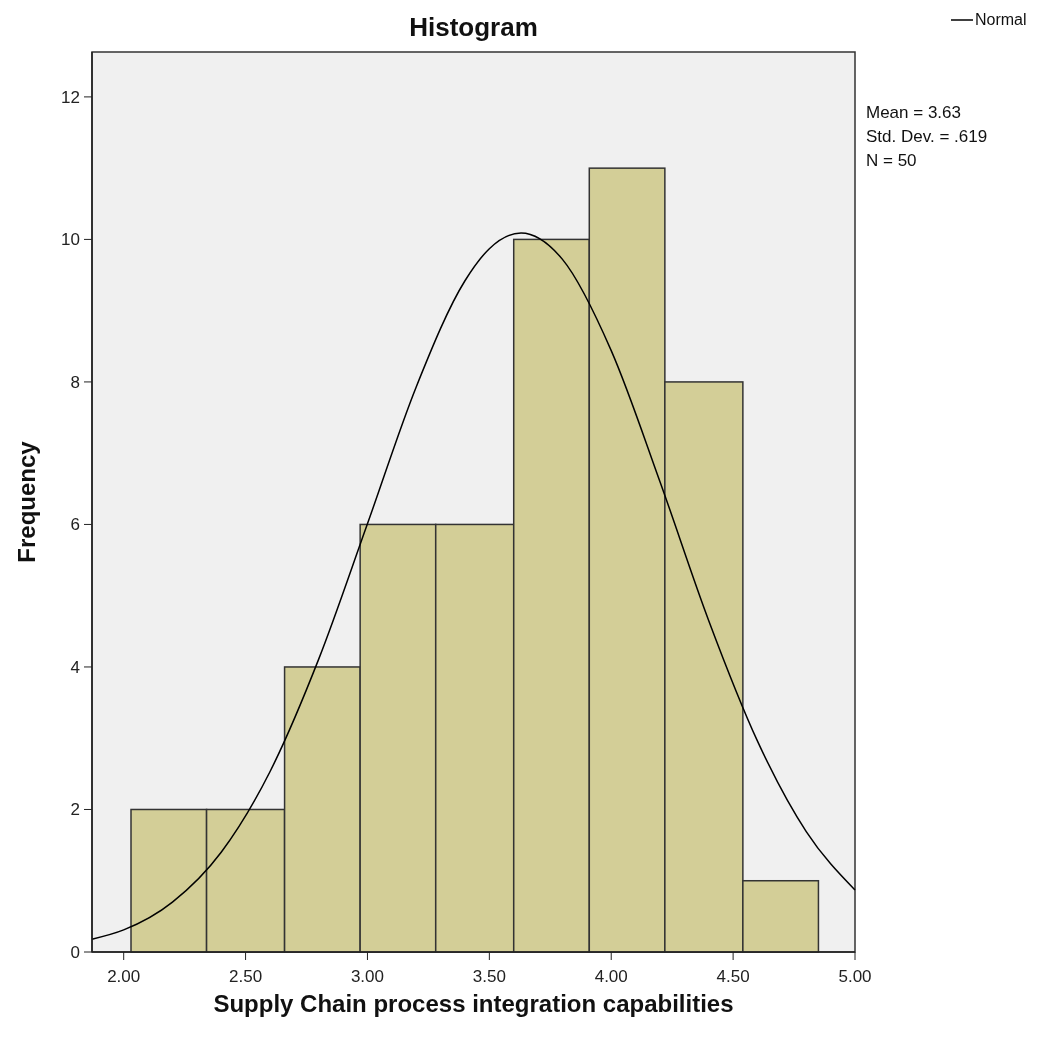 This screenshot has width=1046, height=1055. Describe the element at coordinates (70, 240) in the screenshot. I see `y-tick-label: 10` at that location.